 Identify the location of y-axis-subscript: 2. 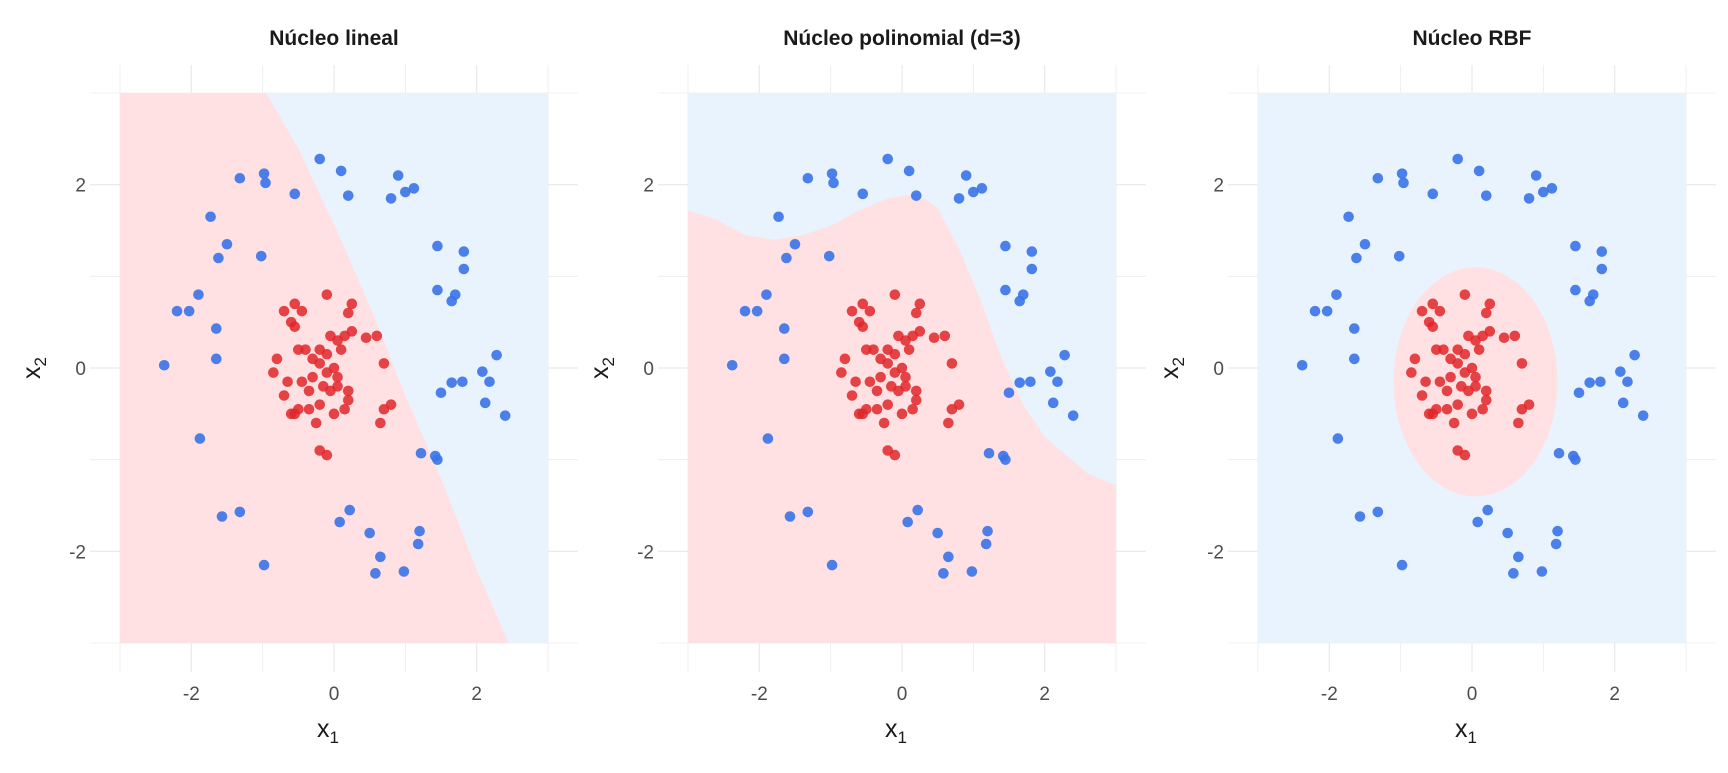
(608, 361).